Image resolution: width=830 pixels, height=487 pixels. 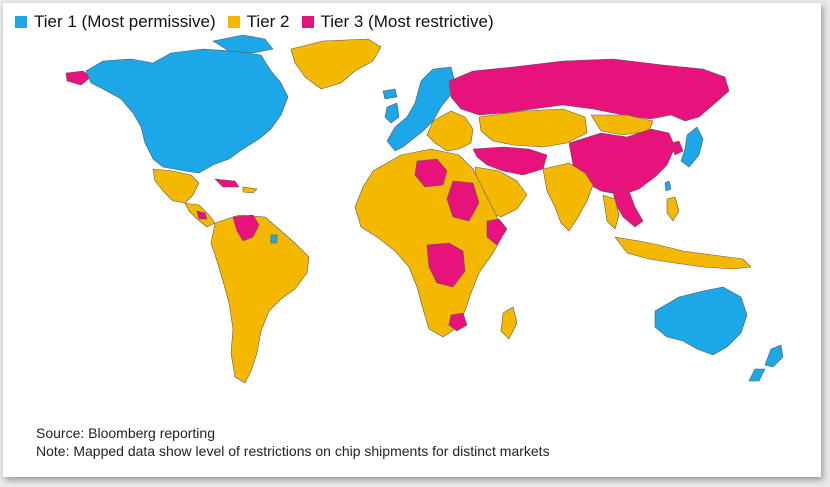 I want to click on region-eastern-europe-tier2, so click(x=450, y=131).